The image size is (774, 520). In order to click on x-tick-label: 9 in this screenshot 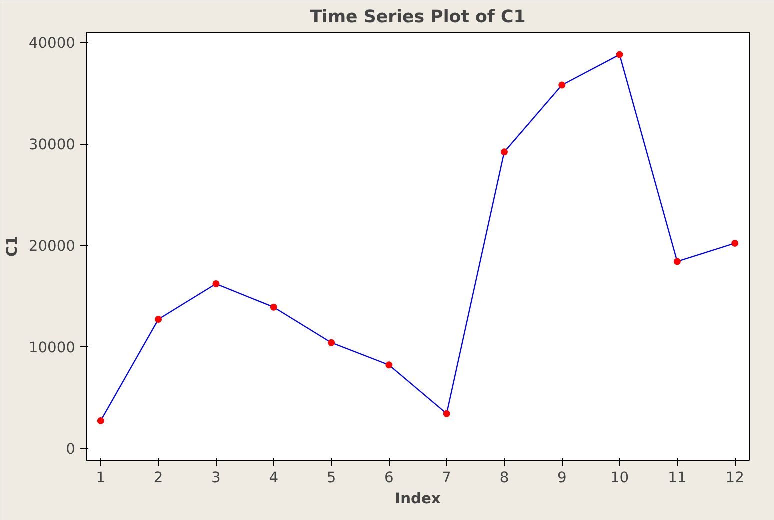, I will do `click(562, 478)`.